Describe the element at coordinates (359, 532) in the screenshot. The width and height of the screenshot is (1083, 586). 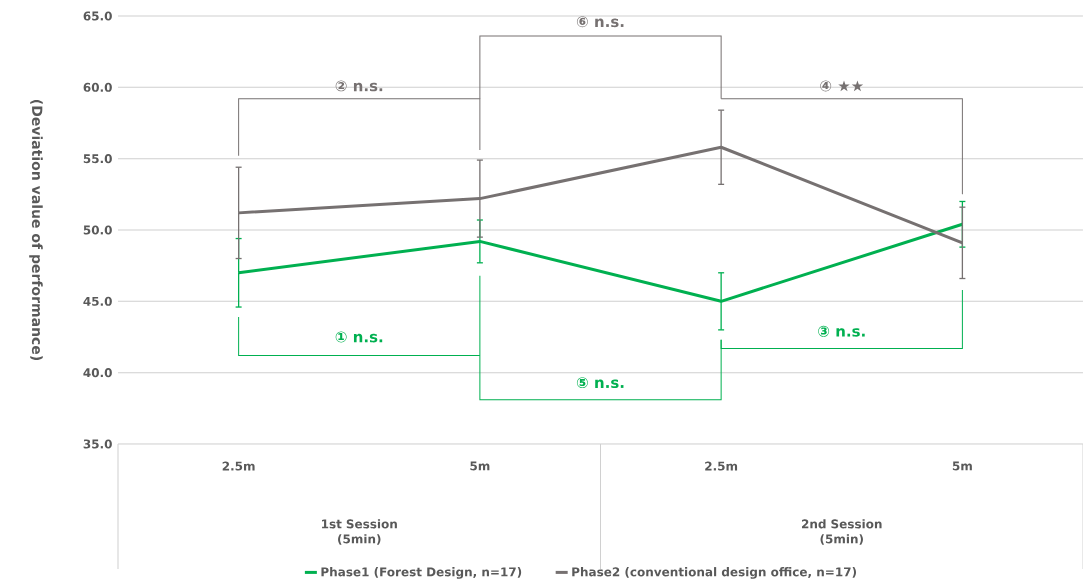
I see `text: 1st Session (5min)` at that location.